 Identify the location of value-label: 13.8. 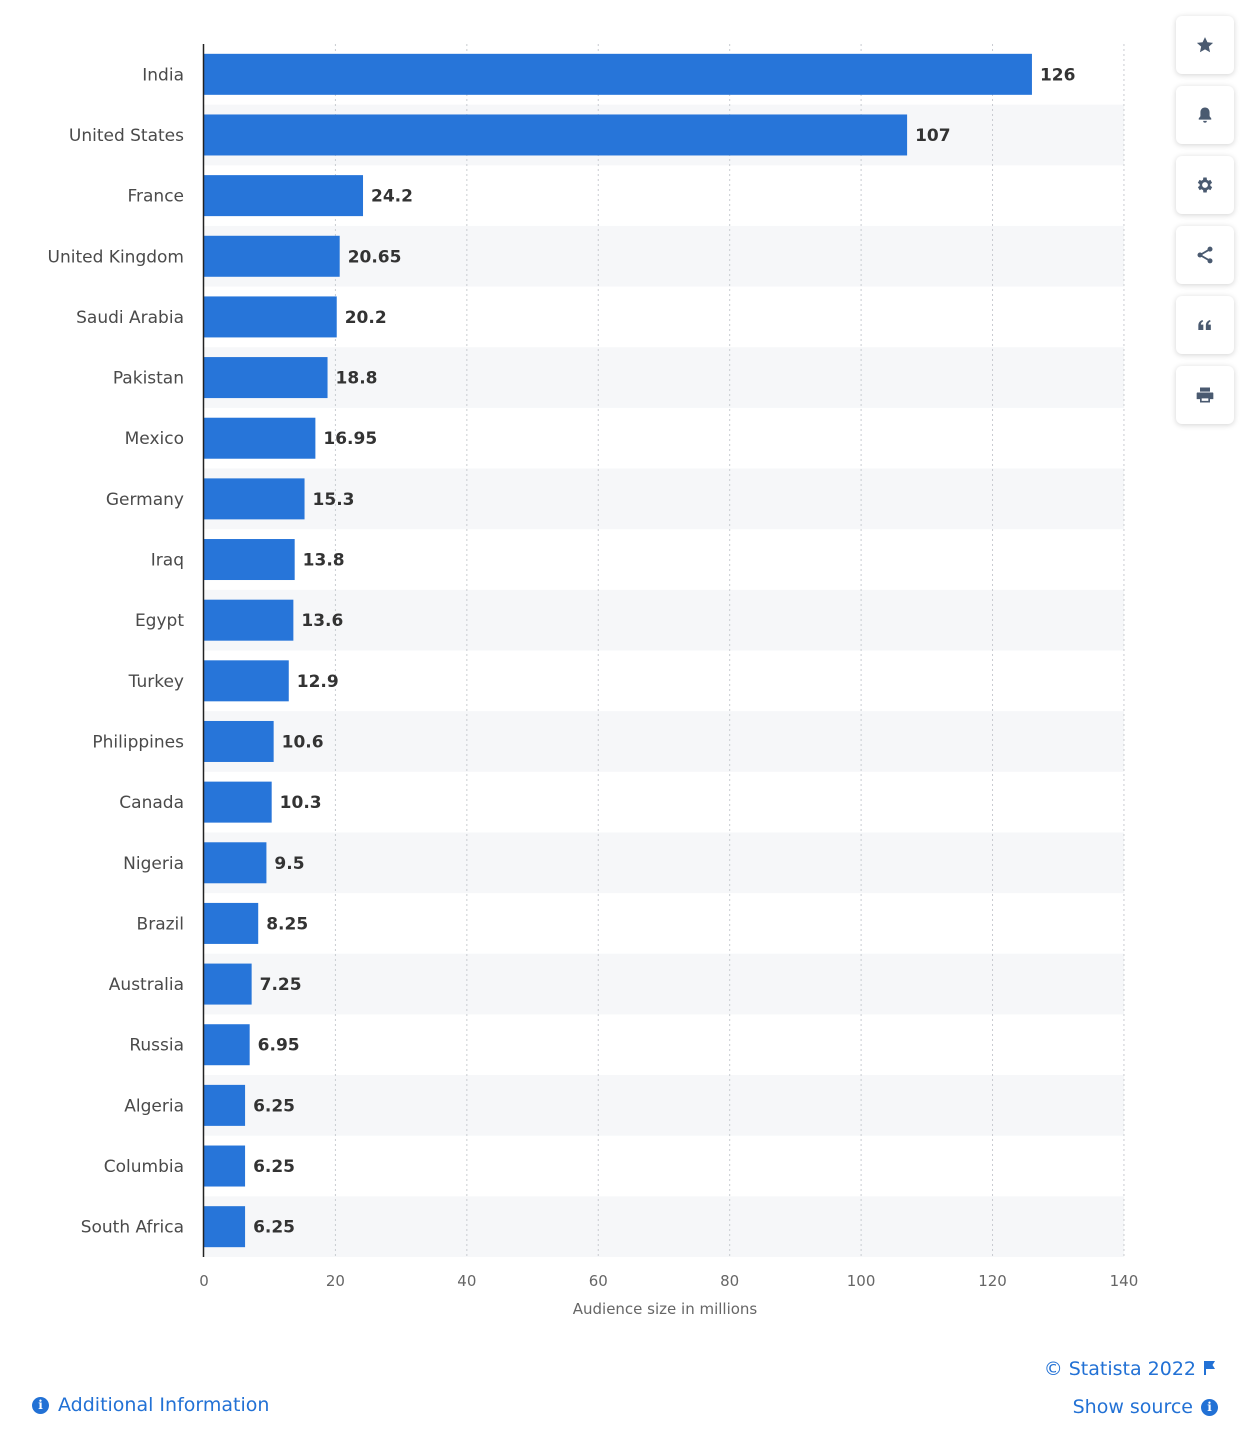
(324, 561).